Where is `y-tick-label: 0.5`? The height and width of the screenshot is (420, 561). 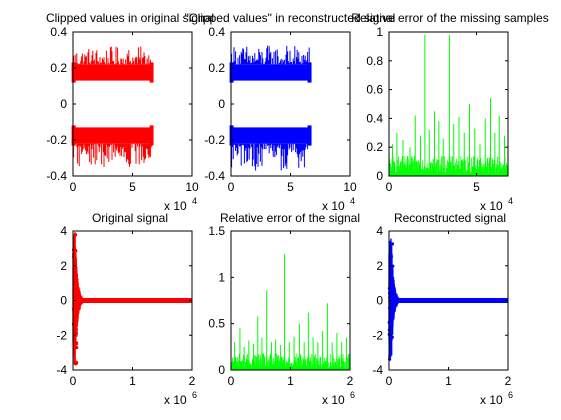
y-tick-label: 0.5 is located at coordinates (216, 324).